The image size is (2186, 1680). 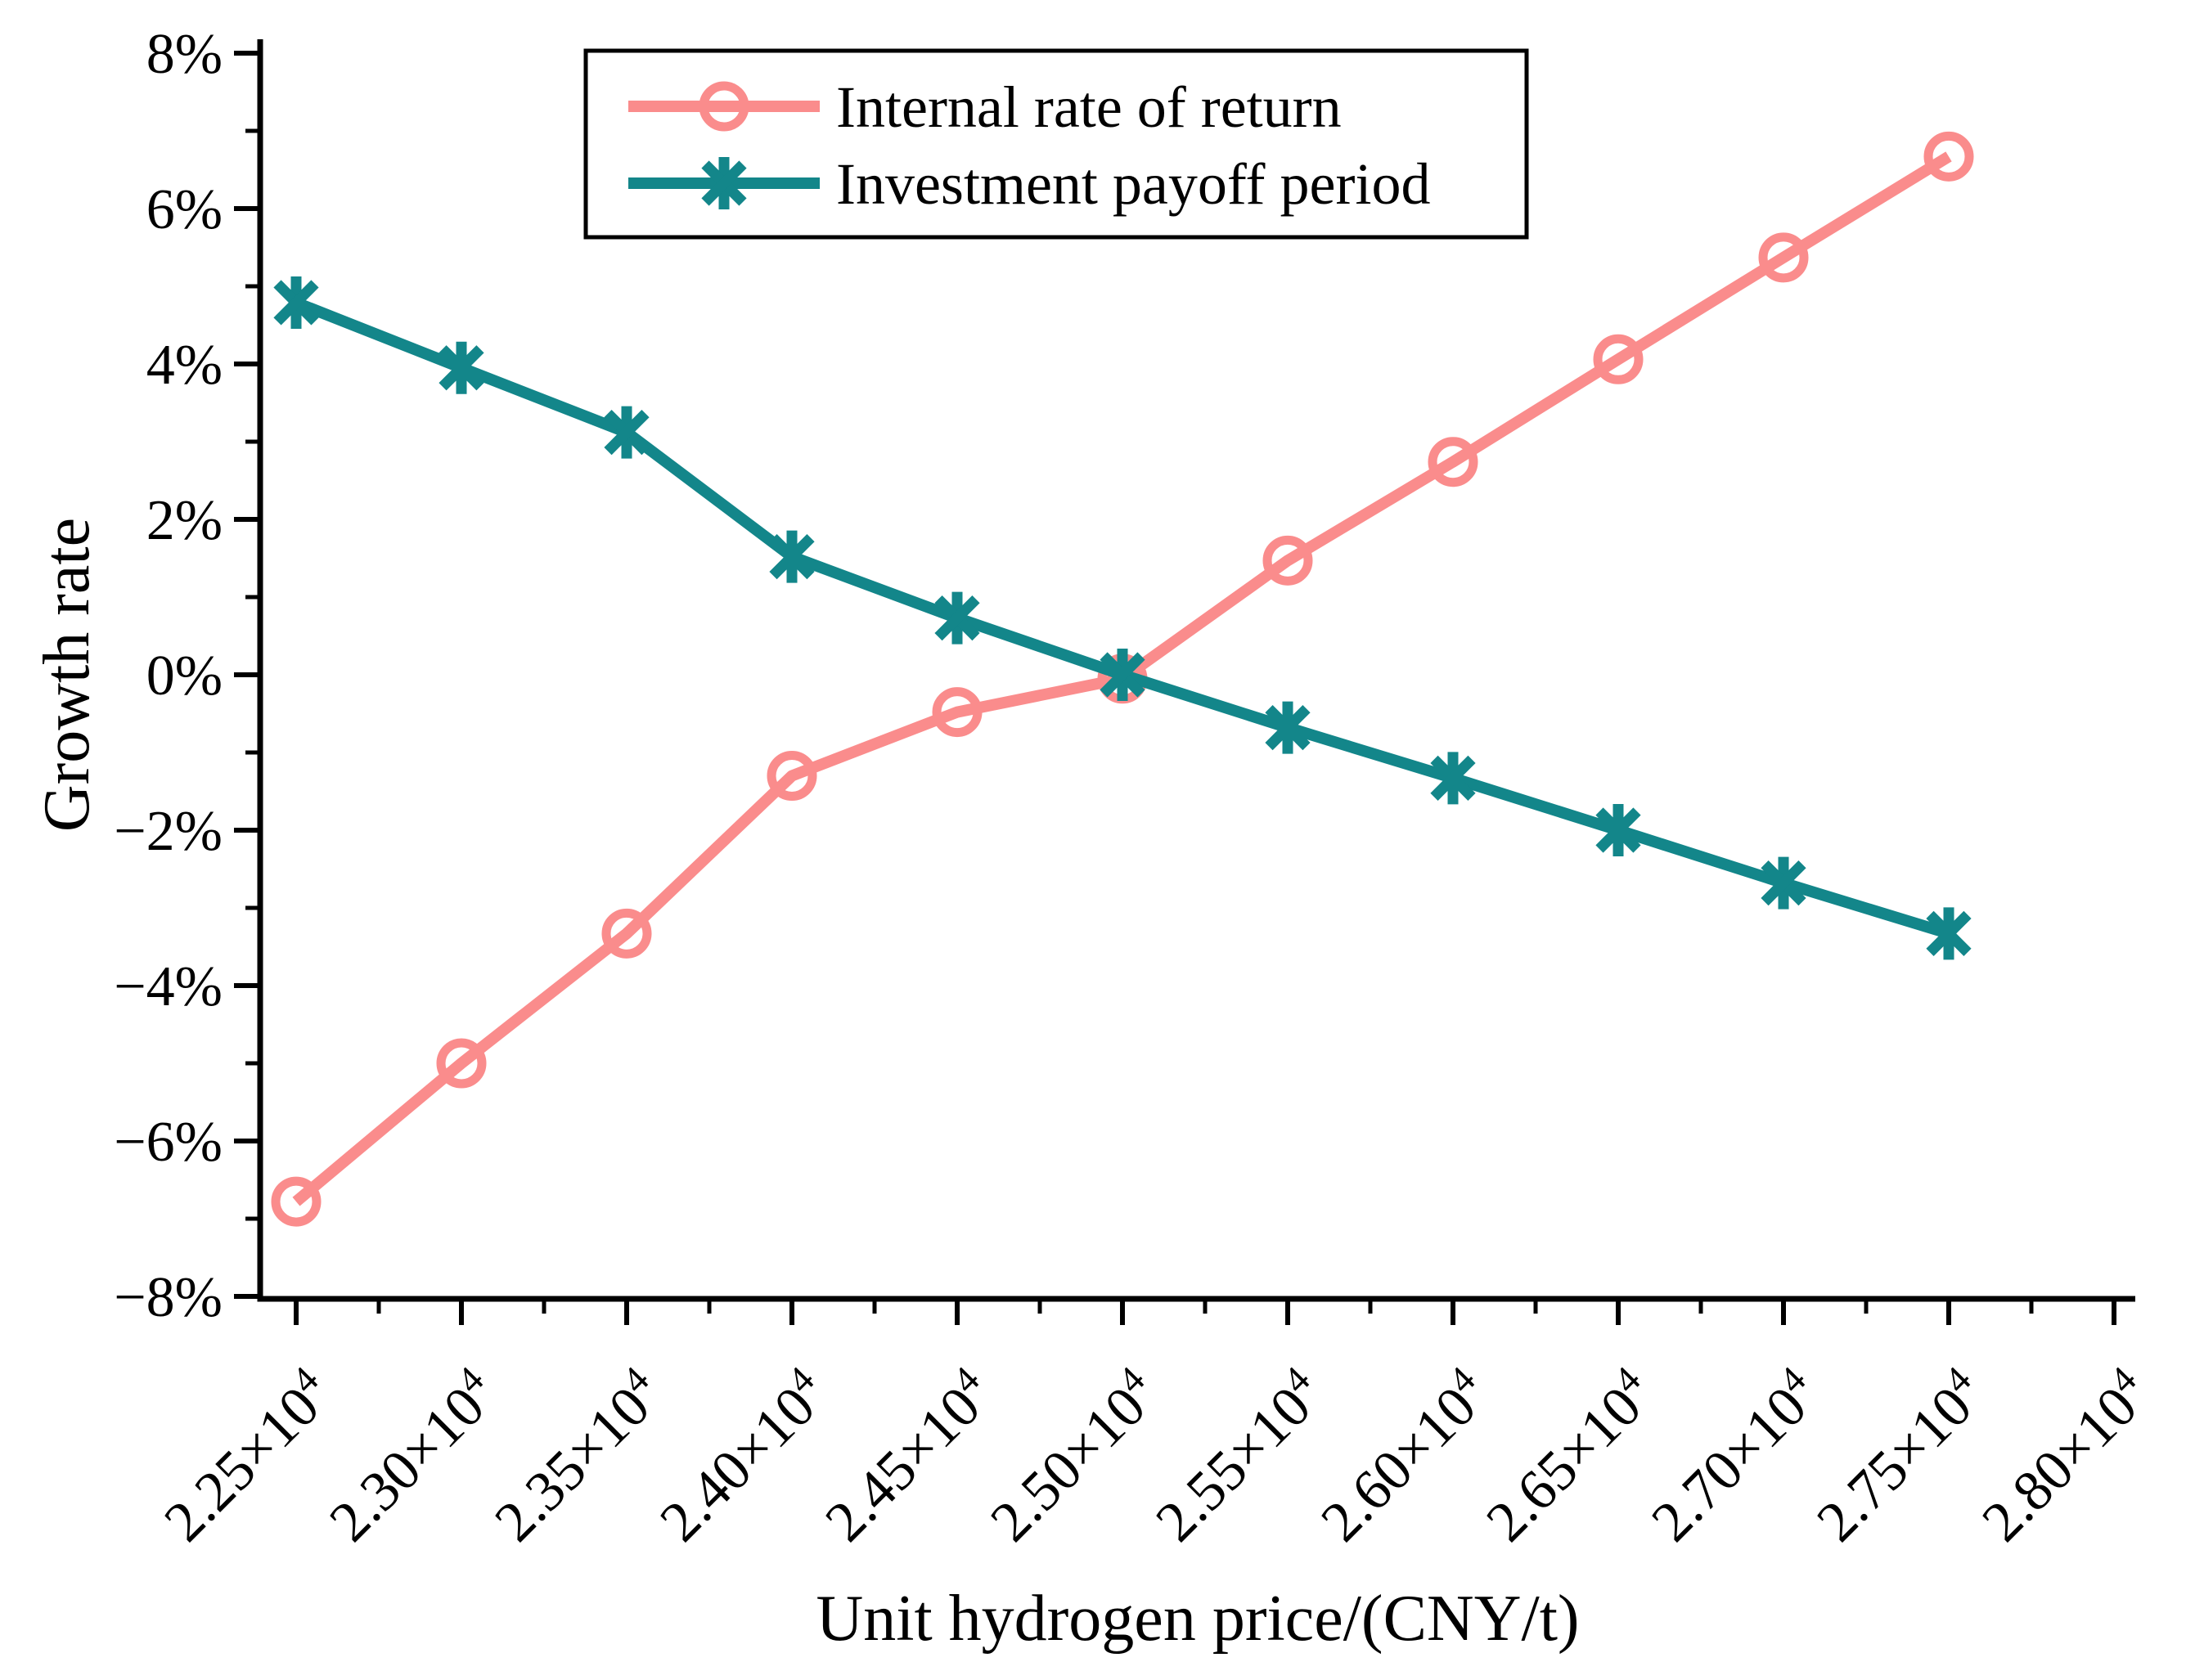 What do you see at coordinates (1089, 107) in the screenshot?
I see `legend-label: Internal rate of return` at bounding box center [1089, 107].